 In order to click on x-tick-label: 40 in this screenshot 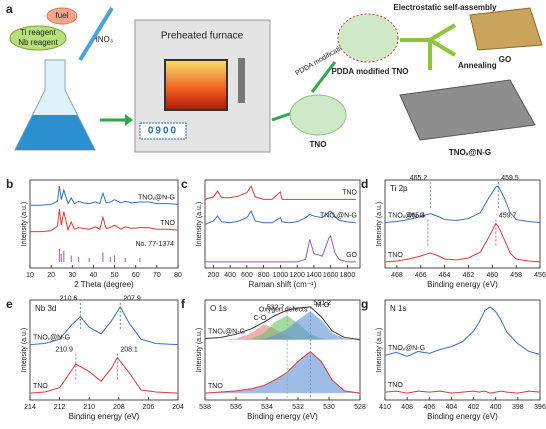, I will do `click(94, 275)`.